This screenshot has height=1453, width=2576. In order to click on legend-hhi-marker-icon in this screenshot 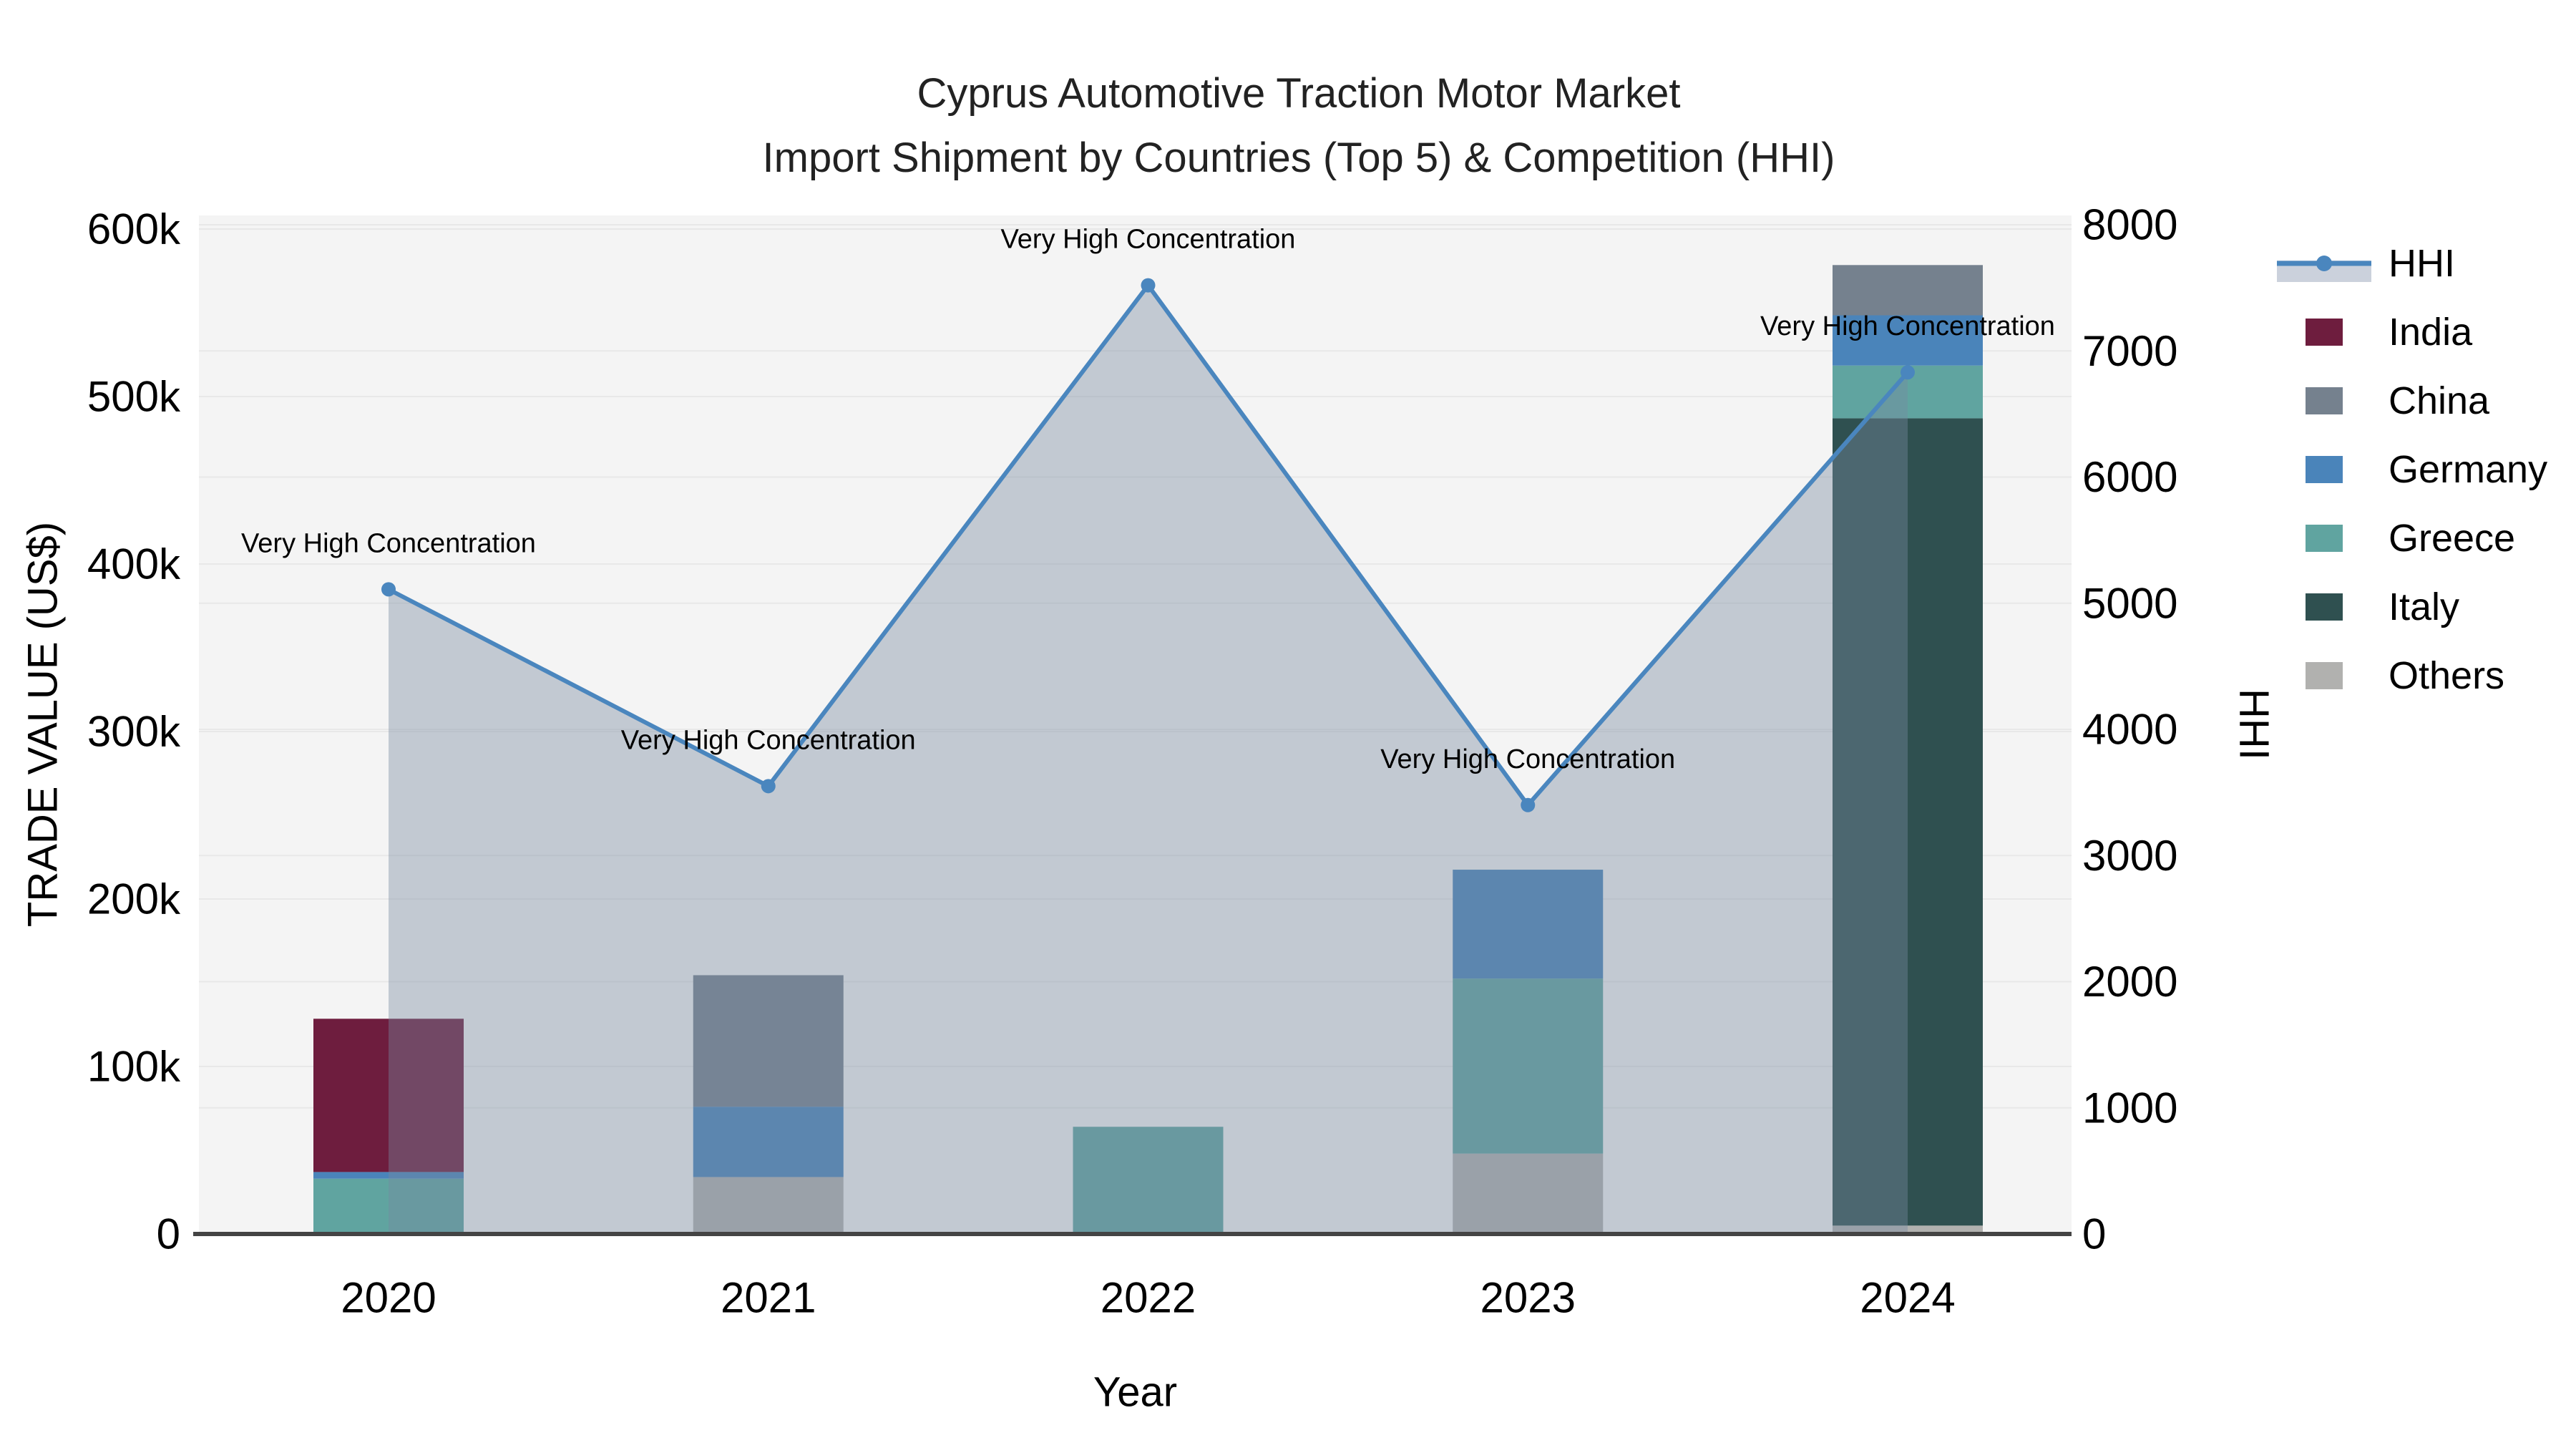, I will do `click(2324, 263)`.